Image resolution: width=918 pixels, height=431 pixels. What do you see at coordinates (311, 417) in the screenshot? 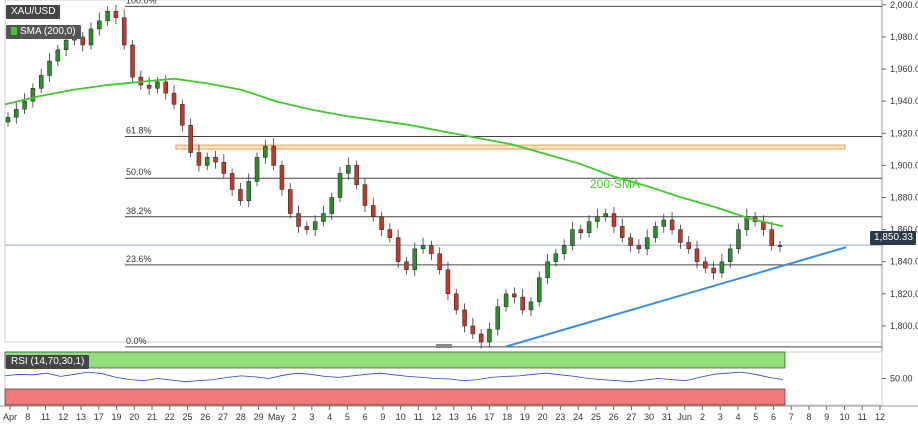
I see `x-tick-label: 3` at bounding box center [311, 417].